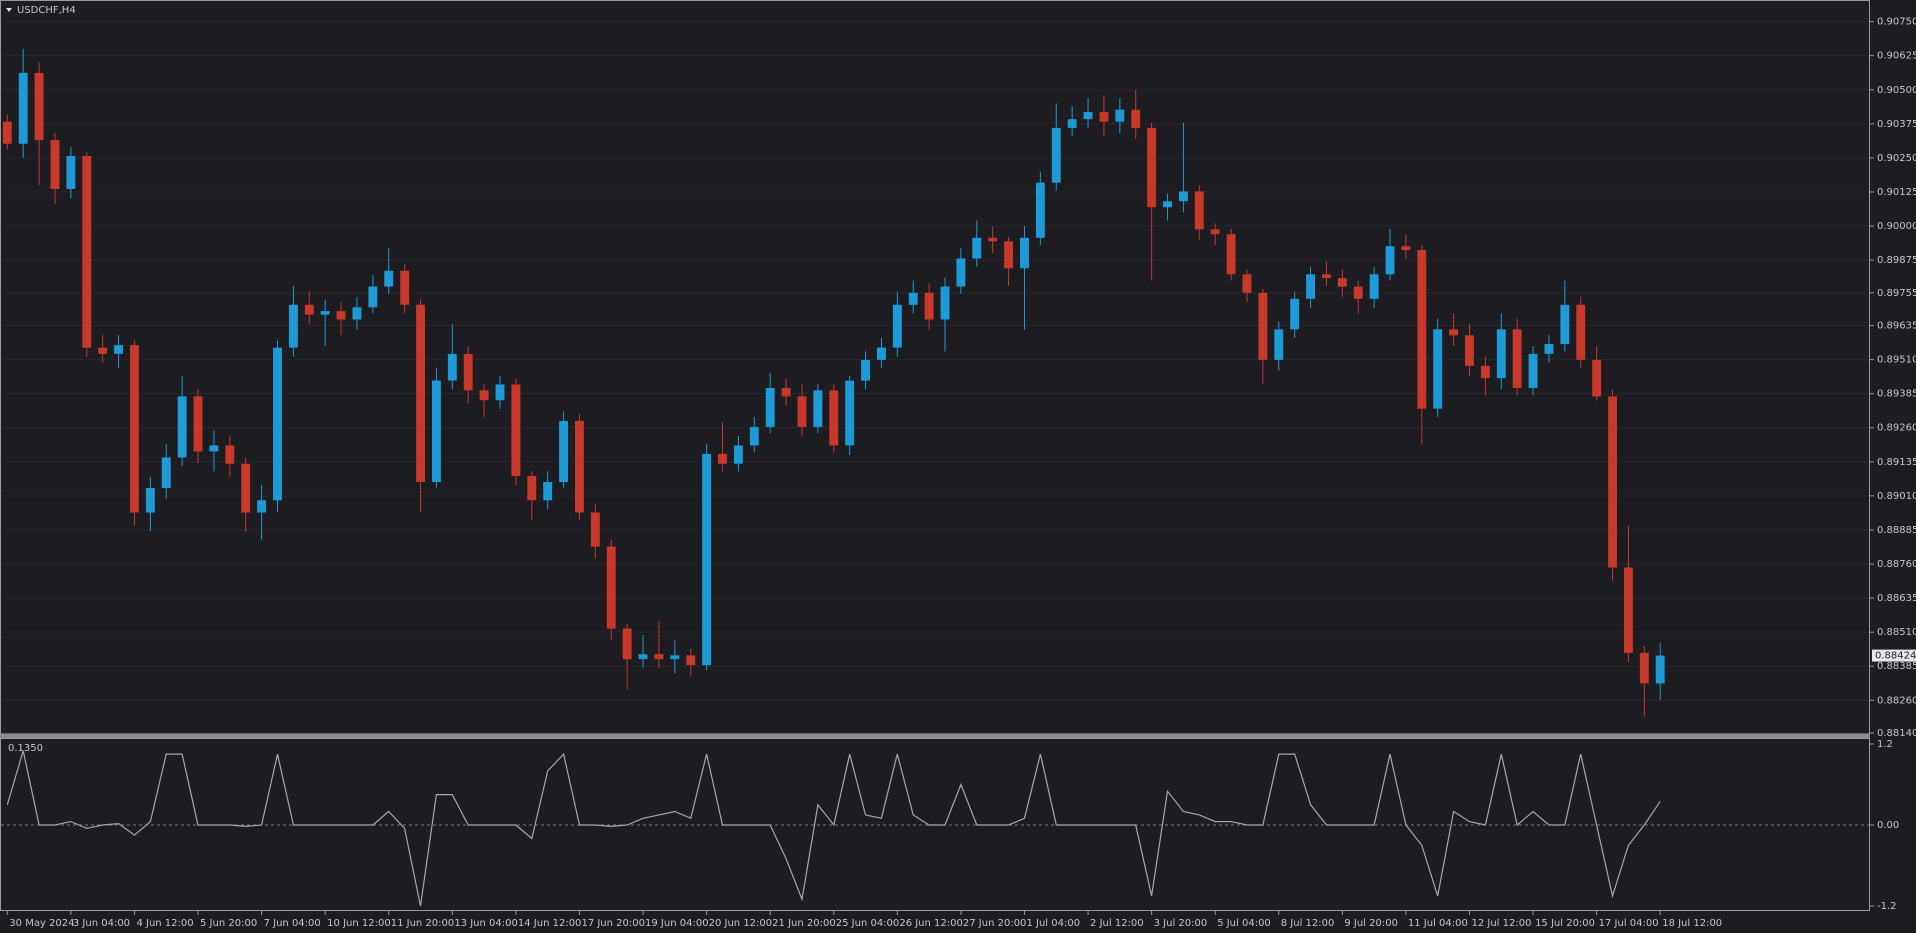  Describe the element at coordinates (1885, 744) in the screenshot. I see `y-tick-label: 1.2` at that location.